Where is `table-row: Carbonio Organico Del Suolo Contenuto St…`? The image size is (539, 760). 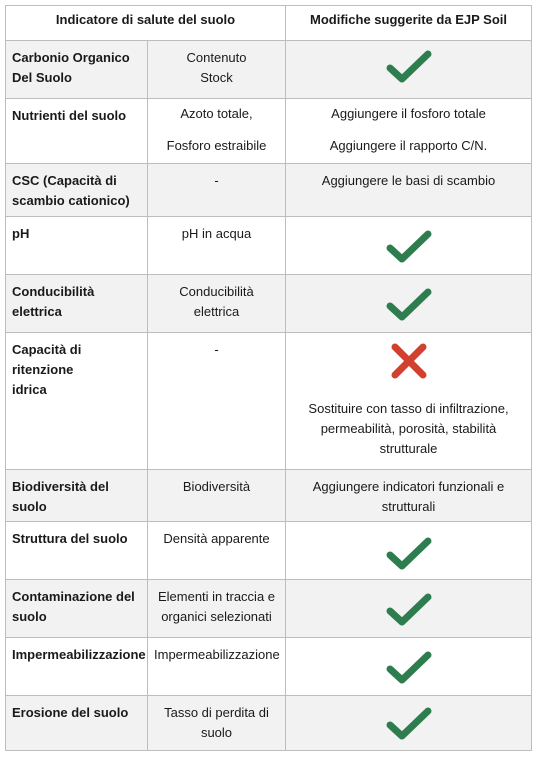
table-row: Carbonio Organico Del Suolo Contenuto St… is located at coordinates (268, 69).